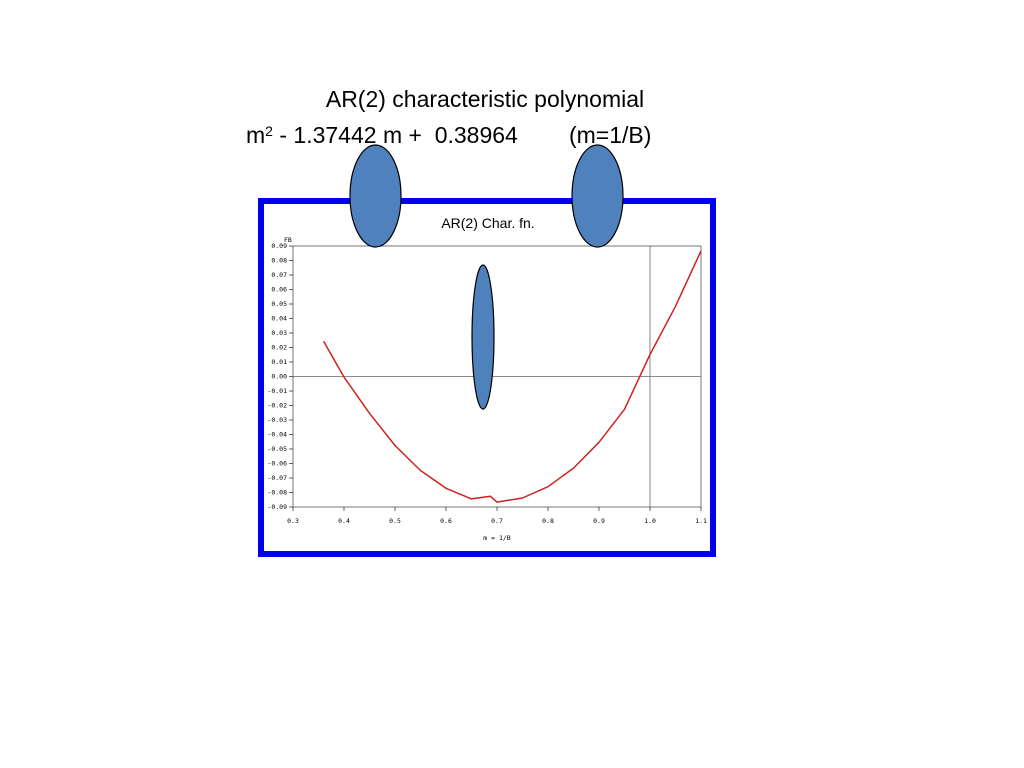 This screenshot has height=768, width=1024. I want to click on chart-title: AR(2) Char. fn., so click(487, 223).